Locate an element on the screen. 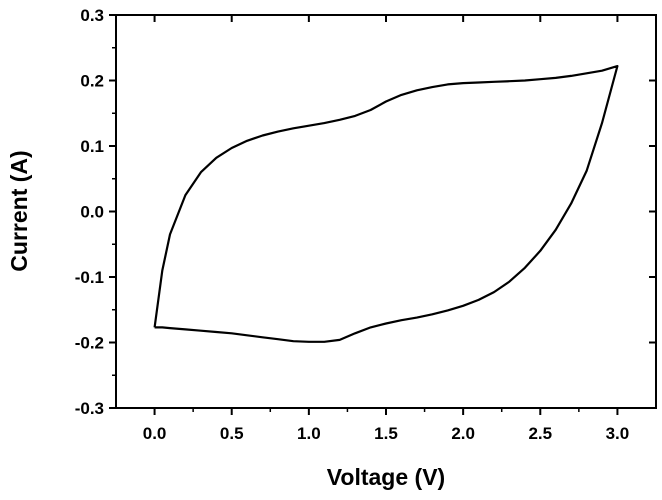 The width and height of the screenshot is (662, 500). x-tick-label: 2.0 is located at coordinates (463, 433).